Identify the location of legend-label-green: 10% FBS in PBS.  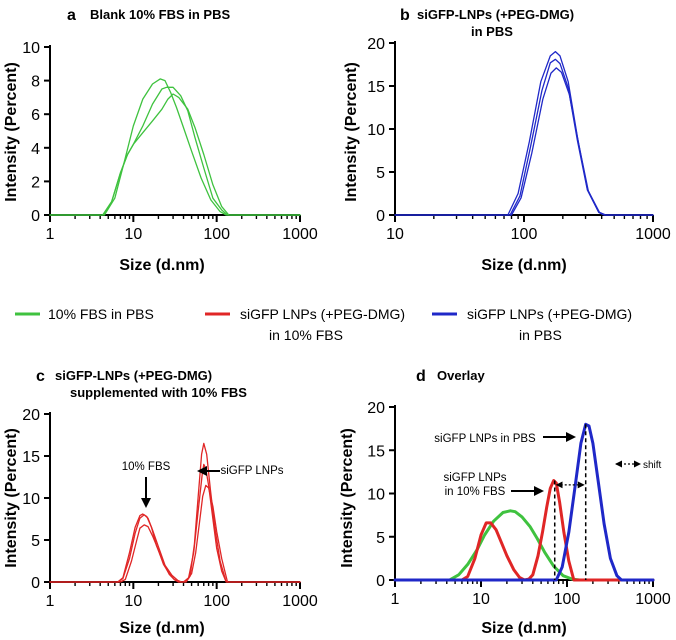
(101, 314).